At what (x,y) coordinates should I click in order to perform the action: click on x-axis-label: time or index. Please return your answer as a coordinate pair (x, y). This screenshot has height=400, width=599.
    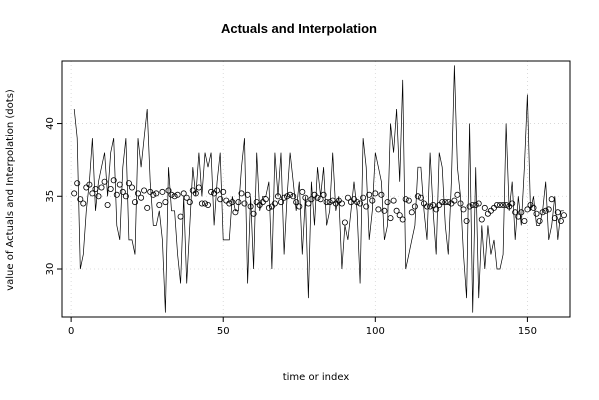
    Looking at the image, I should click on (316, 377).